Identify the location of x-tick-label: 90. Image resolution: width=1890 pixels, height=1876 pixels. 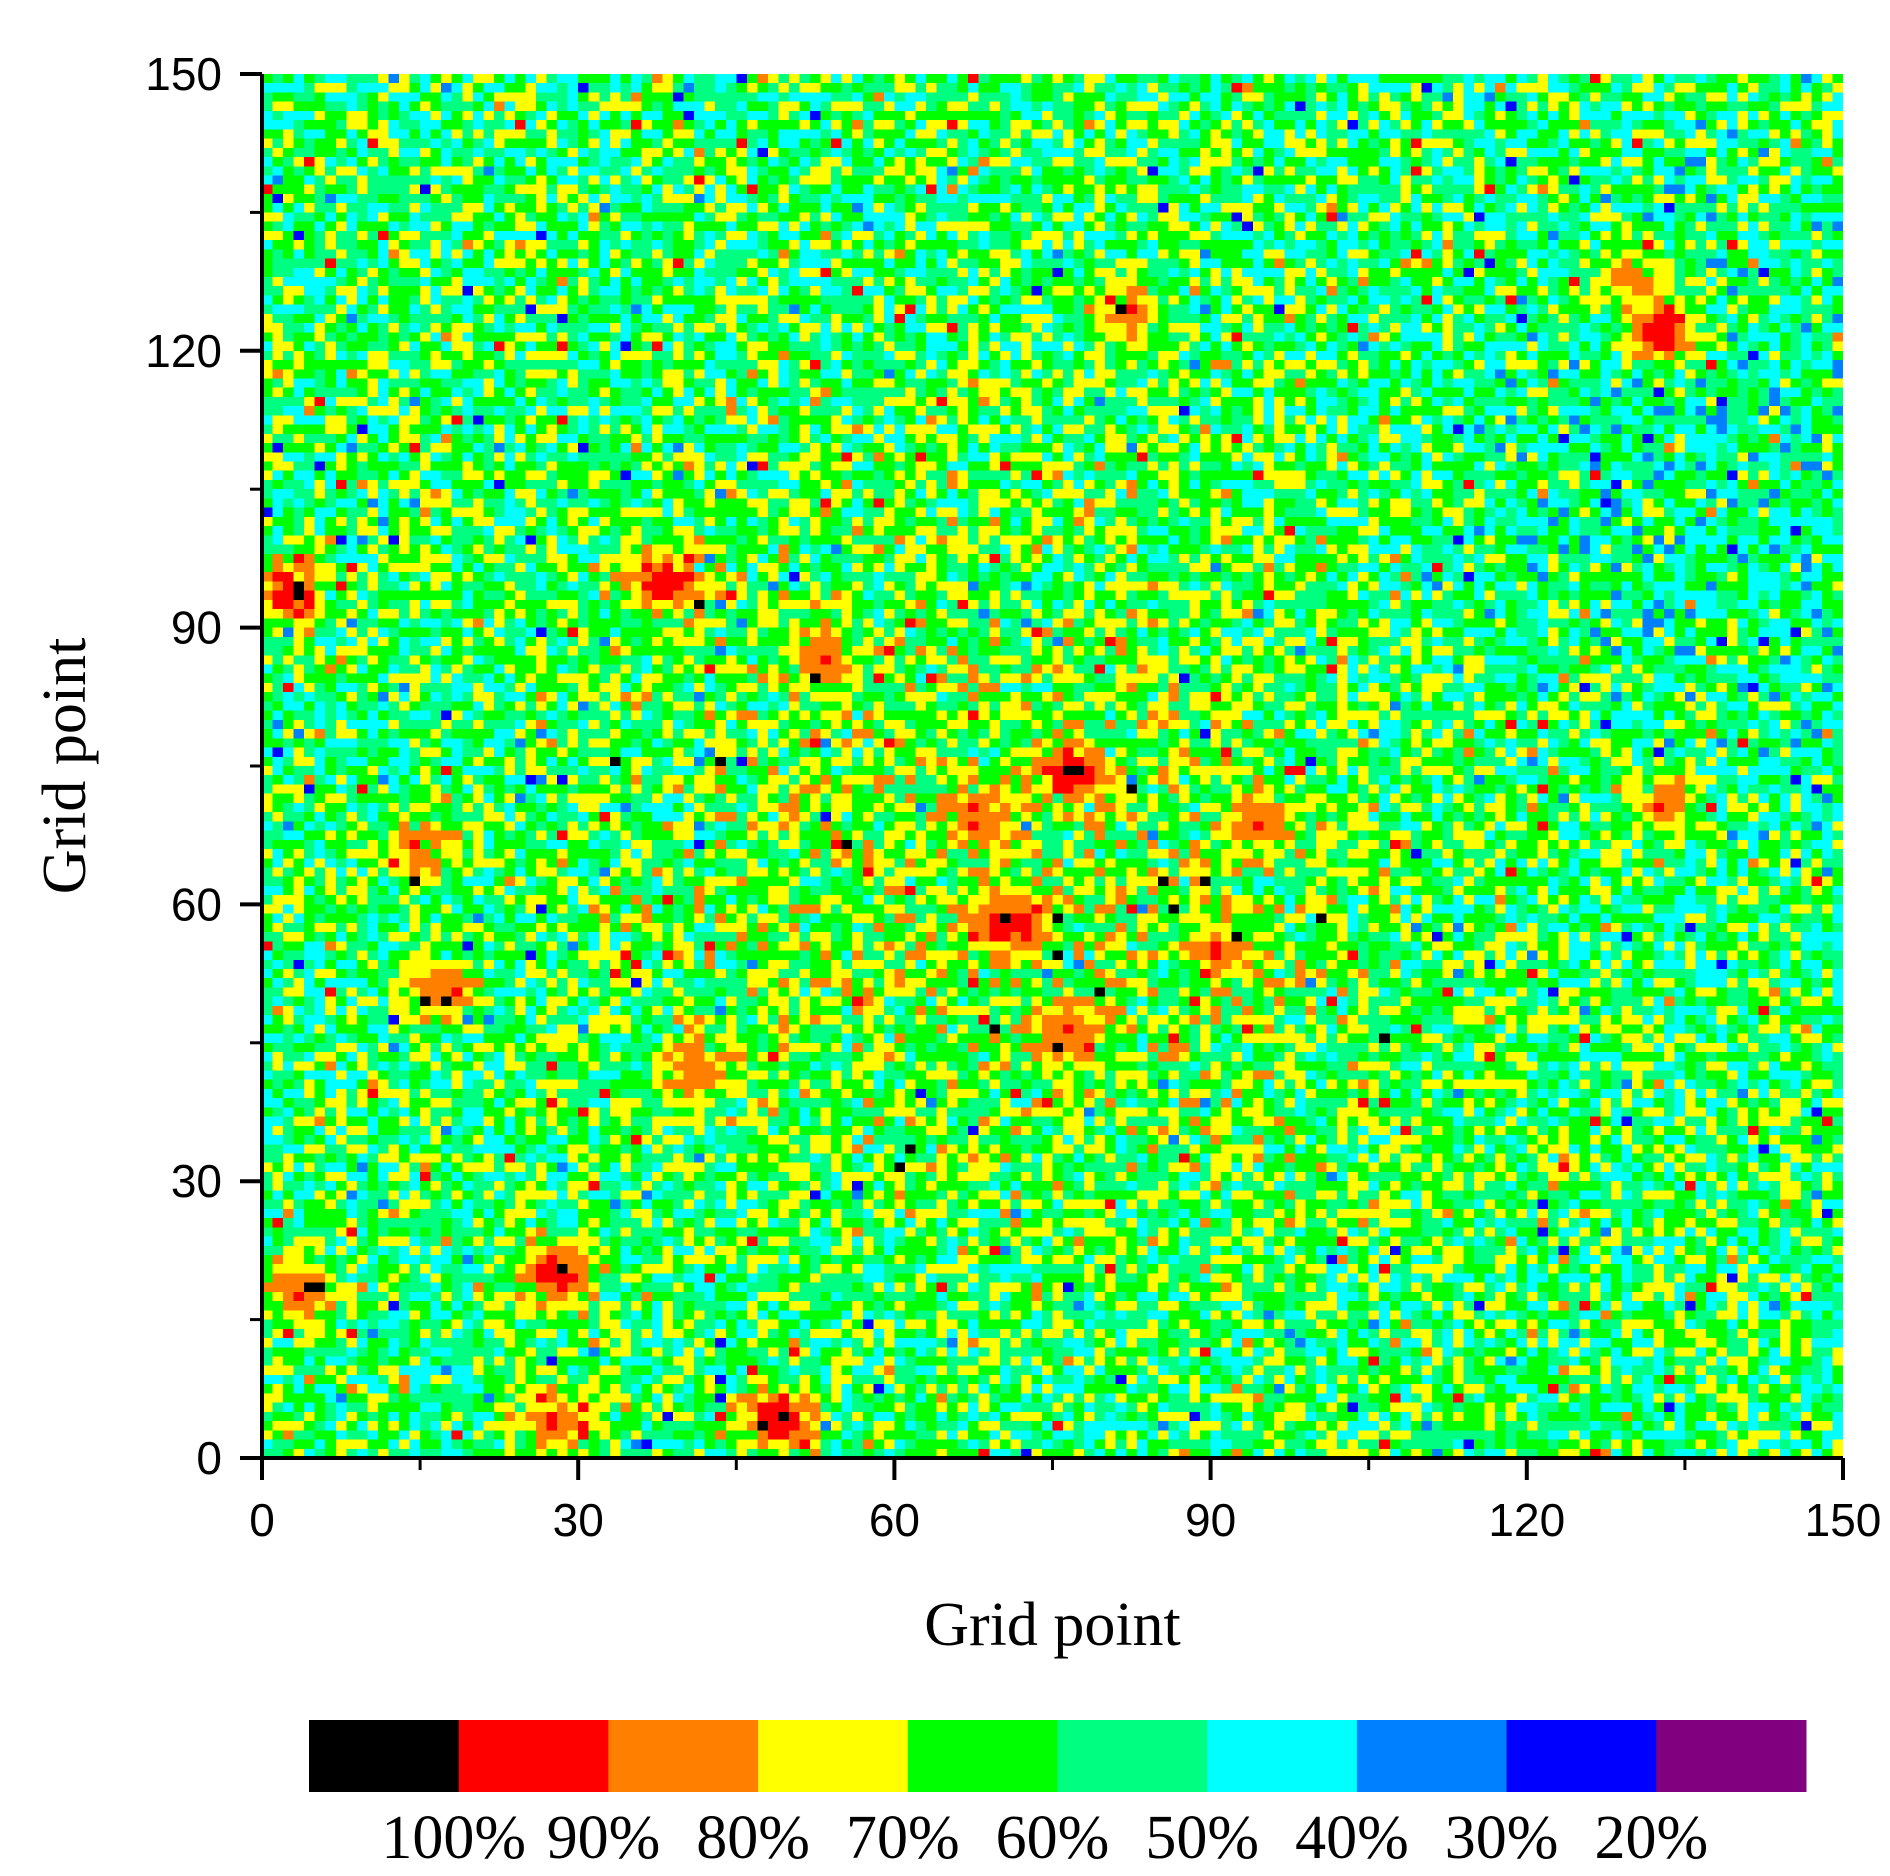
(1210, 1520).